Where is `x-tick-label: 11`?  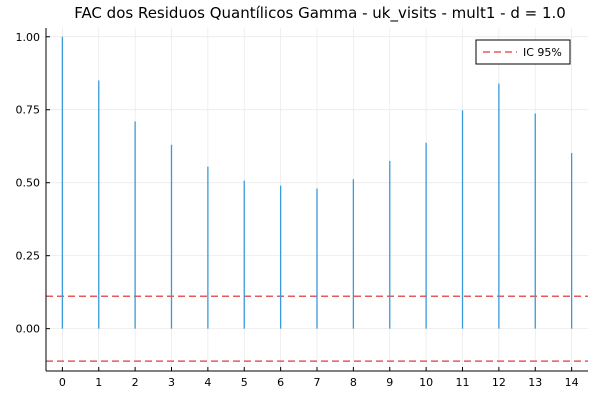 x-tick-label: 11 is located at coordinates (463, 382).